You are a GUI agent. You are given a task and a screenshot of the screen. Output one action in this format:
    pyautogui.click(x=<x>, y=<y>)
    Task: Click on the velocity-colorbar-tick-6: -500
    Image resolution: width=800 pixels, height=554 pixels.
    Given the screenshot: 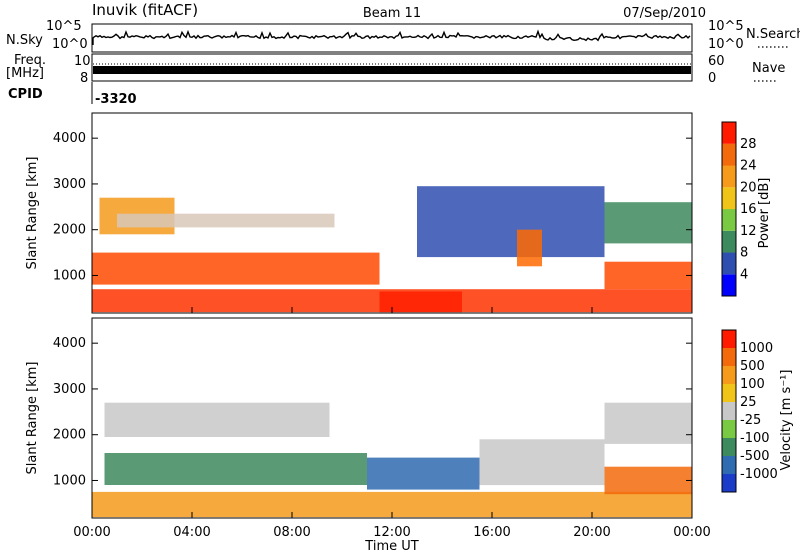 What is the action you would take?
    pyautogui.click(x=755, y=456)
    